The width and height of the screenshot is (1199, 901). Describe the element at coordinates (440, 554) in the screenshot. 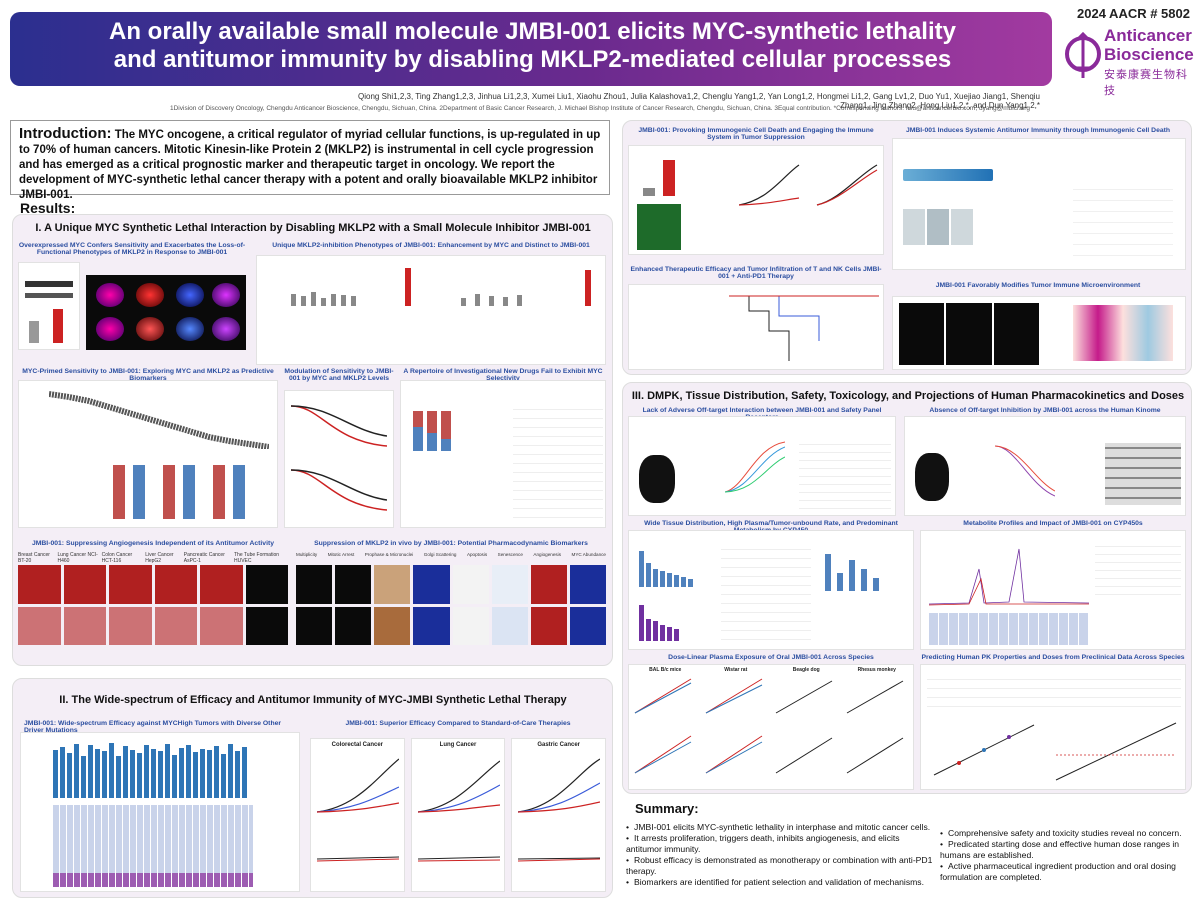

I see `pd-marker-label: Golgi Scattering` at that location.